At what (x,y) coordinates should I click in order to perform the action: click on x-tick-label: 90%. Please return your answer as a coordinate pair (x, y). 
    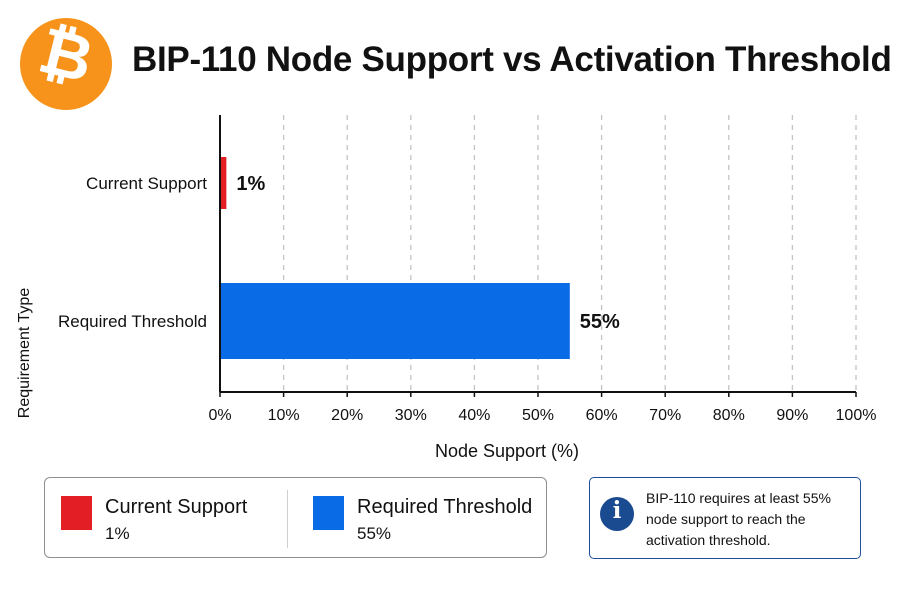
    Looking at the image, I should click on (792, 415).